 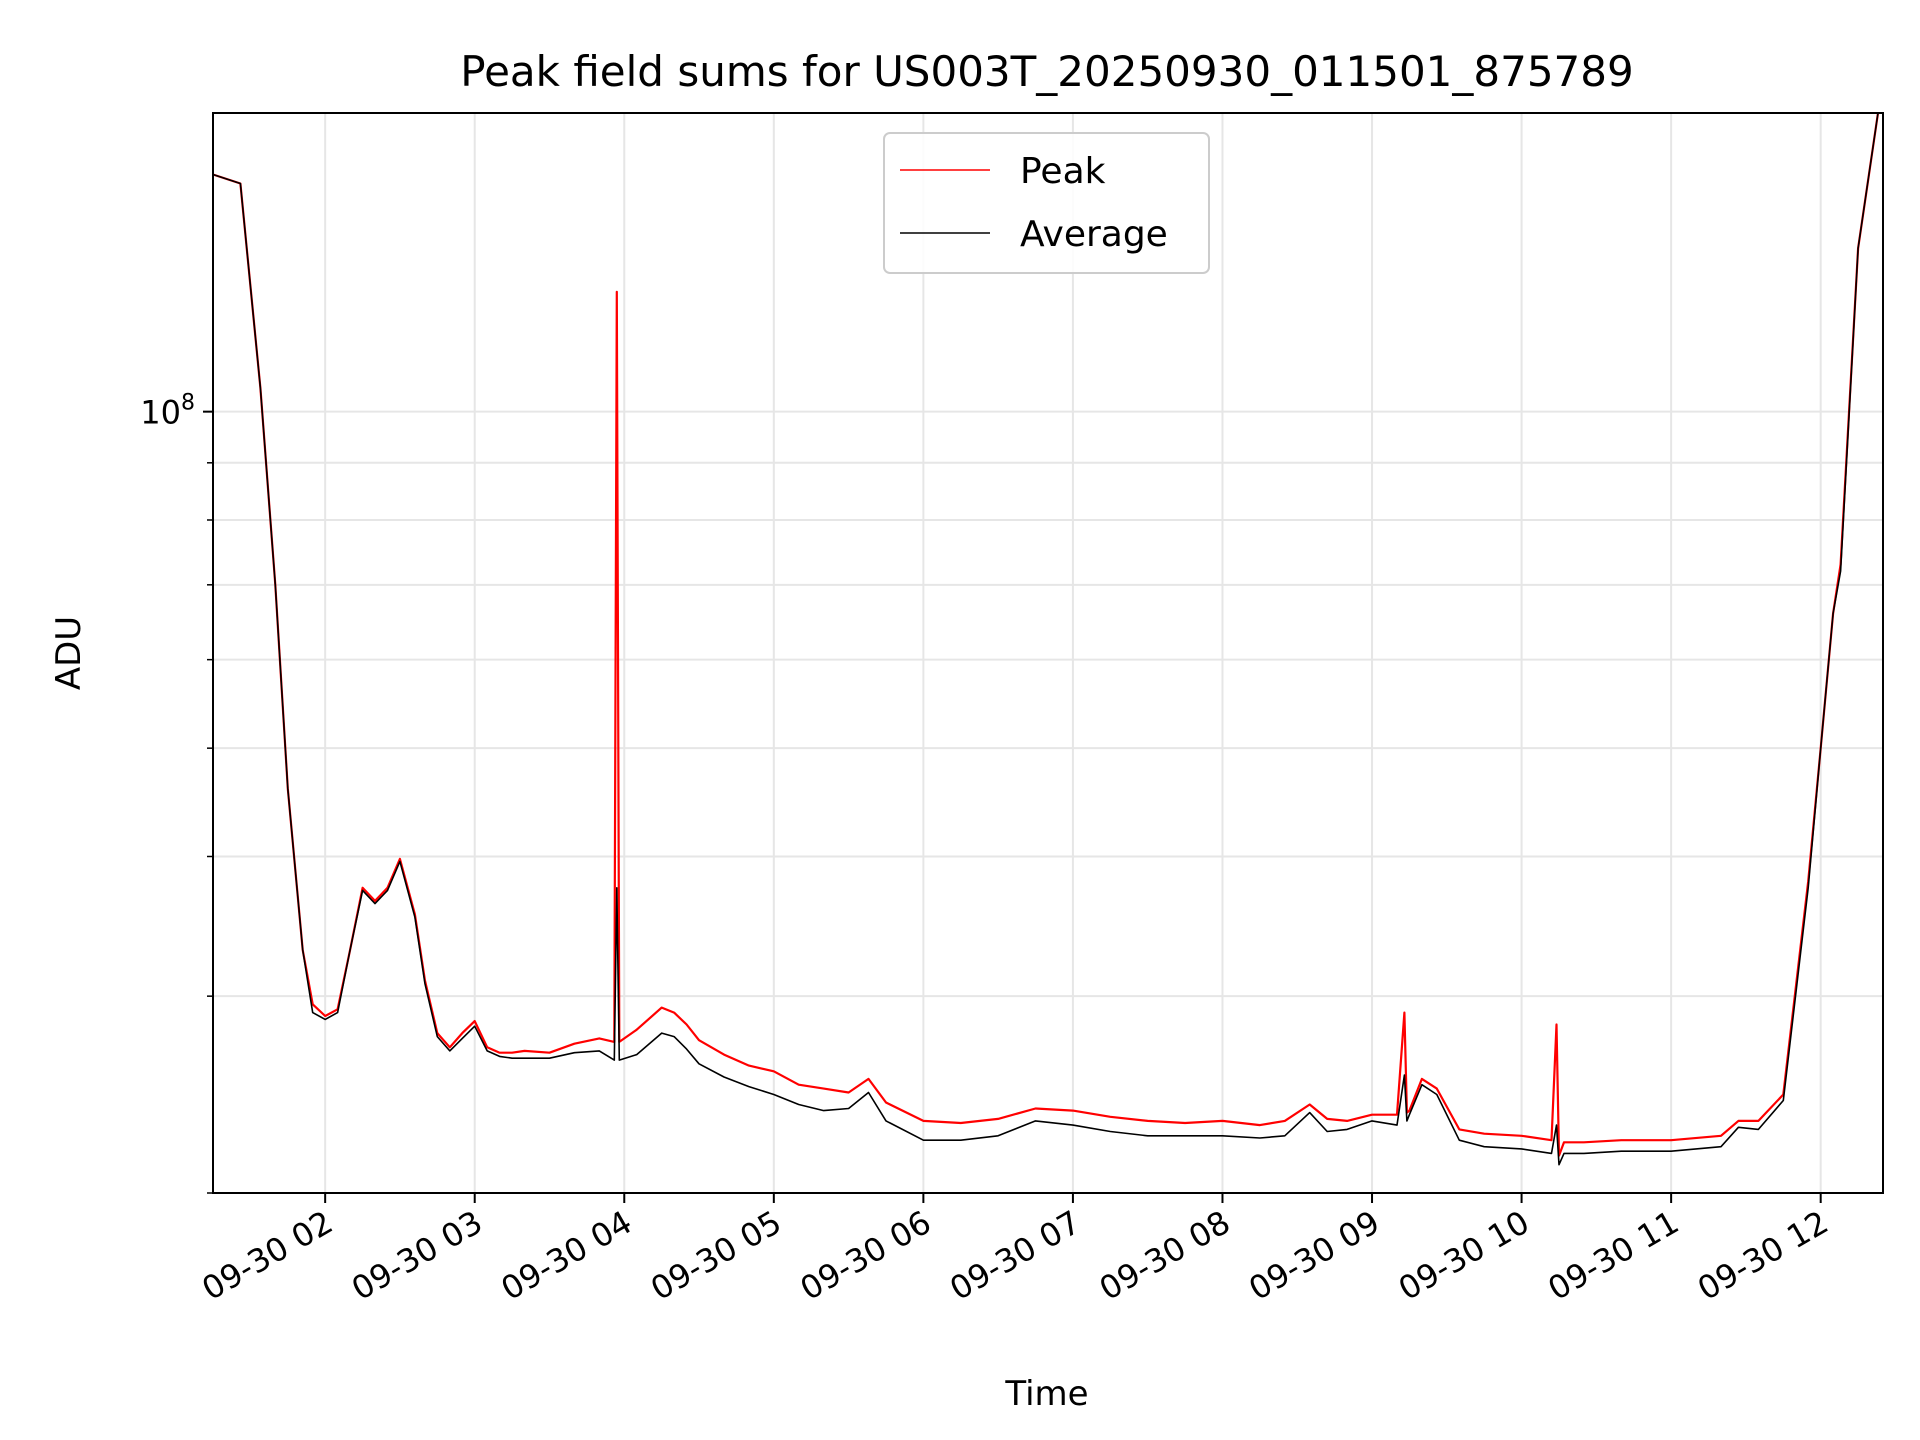 I want to click on legend-label-peak: Peak, so click(x=1063, y=171).